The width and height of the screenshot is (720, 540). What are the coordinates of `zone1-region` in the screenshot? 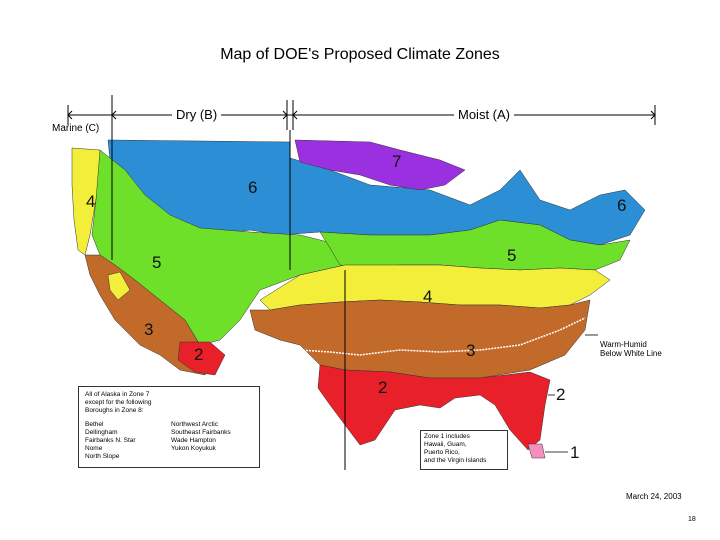 It's located at (536, 451).